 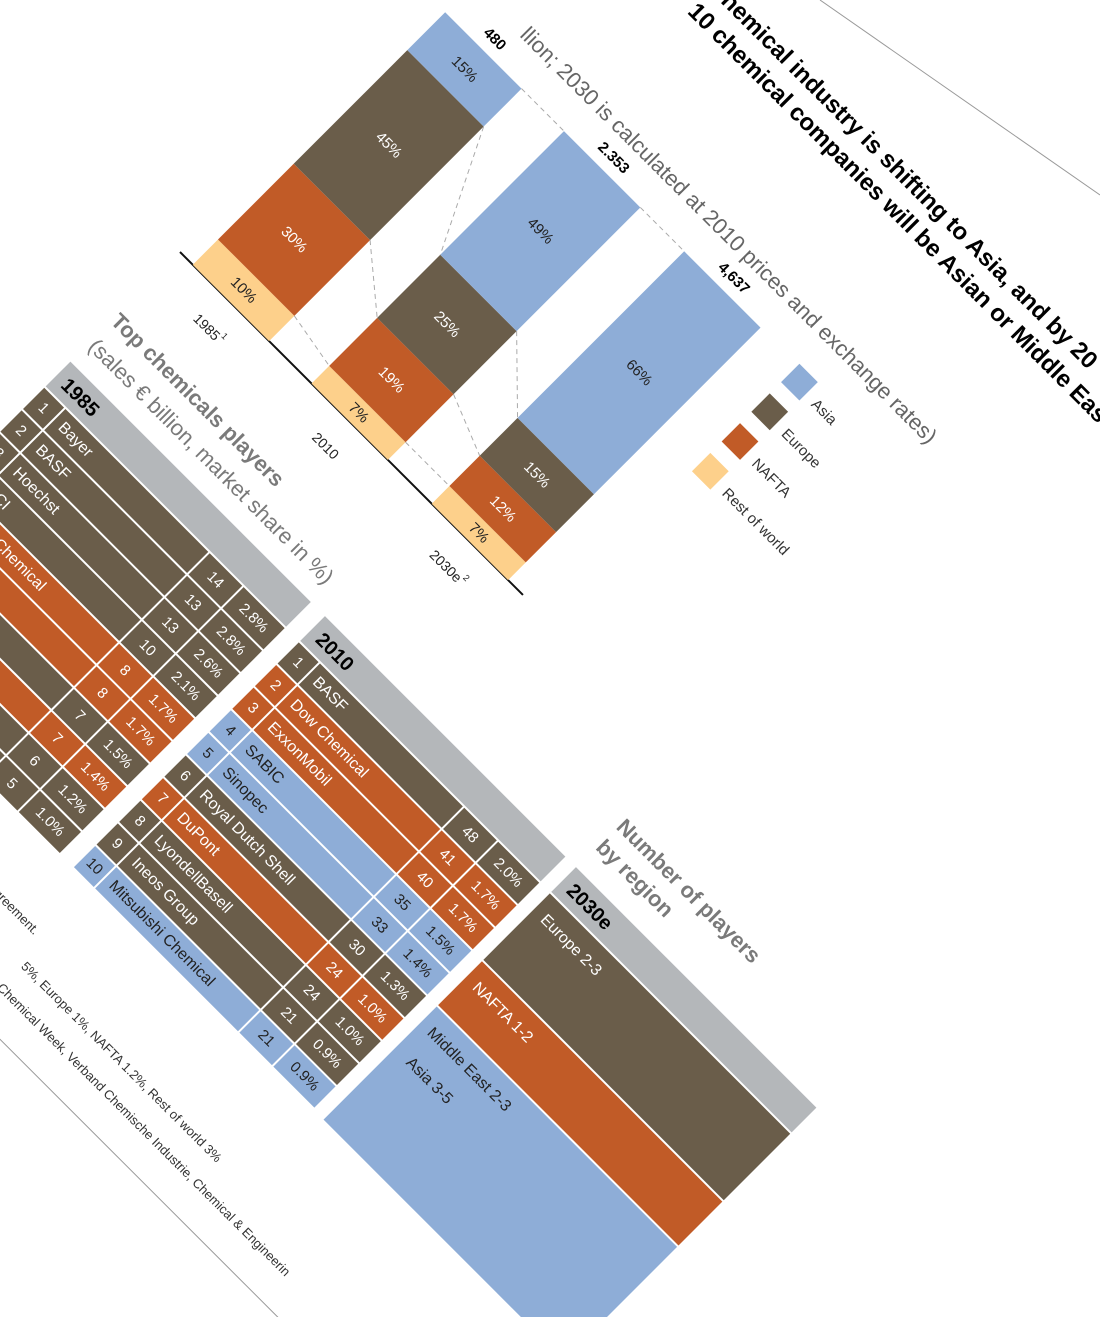 What do you see at coordinates (224, 336) in the screenshot?
I see `footnote-marker: 1` at bounding box center [224, 336].